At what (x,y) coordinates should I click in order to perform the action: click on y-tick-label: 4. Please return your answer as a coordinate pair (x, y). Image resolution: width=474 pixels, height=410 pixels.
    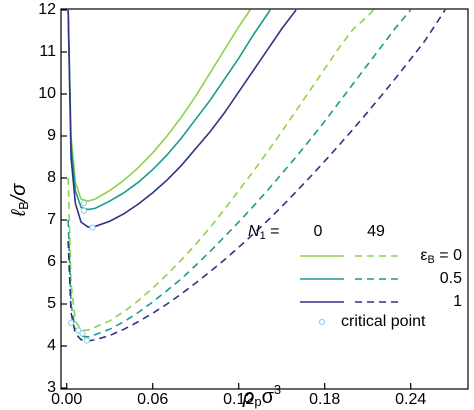
    Looking at the image, I should click on (51, 345).